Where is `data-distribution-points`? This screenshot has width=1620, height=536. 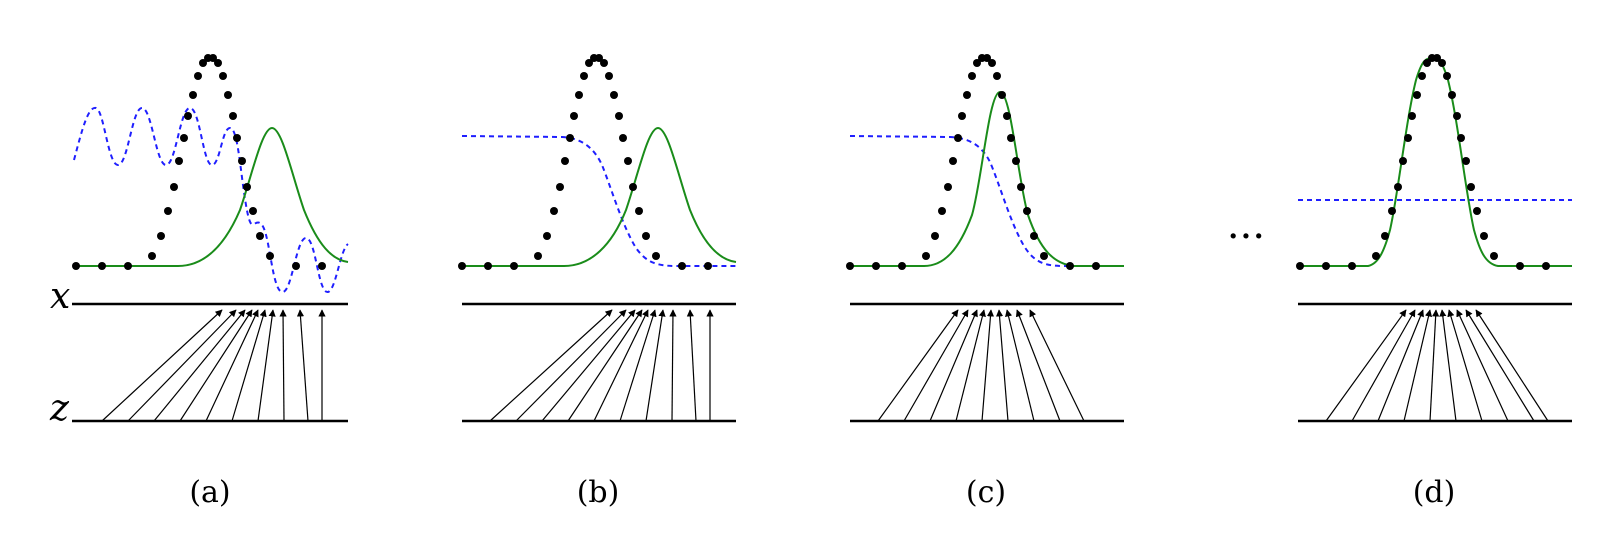 data-distribution-points is located at coordinates (585, 162).